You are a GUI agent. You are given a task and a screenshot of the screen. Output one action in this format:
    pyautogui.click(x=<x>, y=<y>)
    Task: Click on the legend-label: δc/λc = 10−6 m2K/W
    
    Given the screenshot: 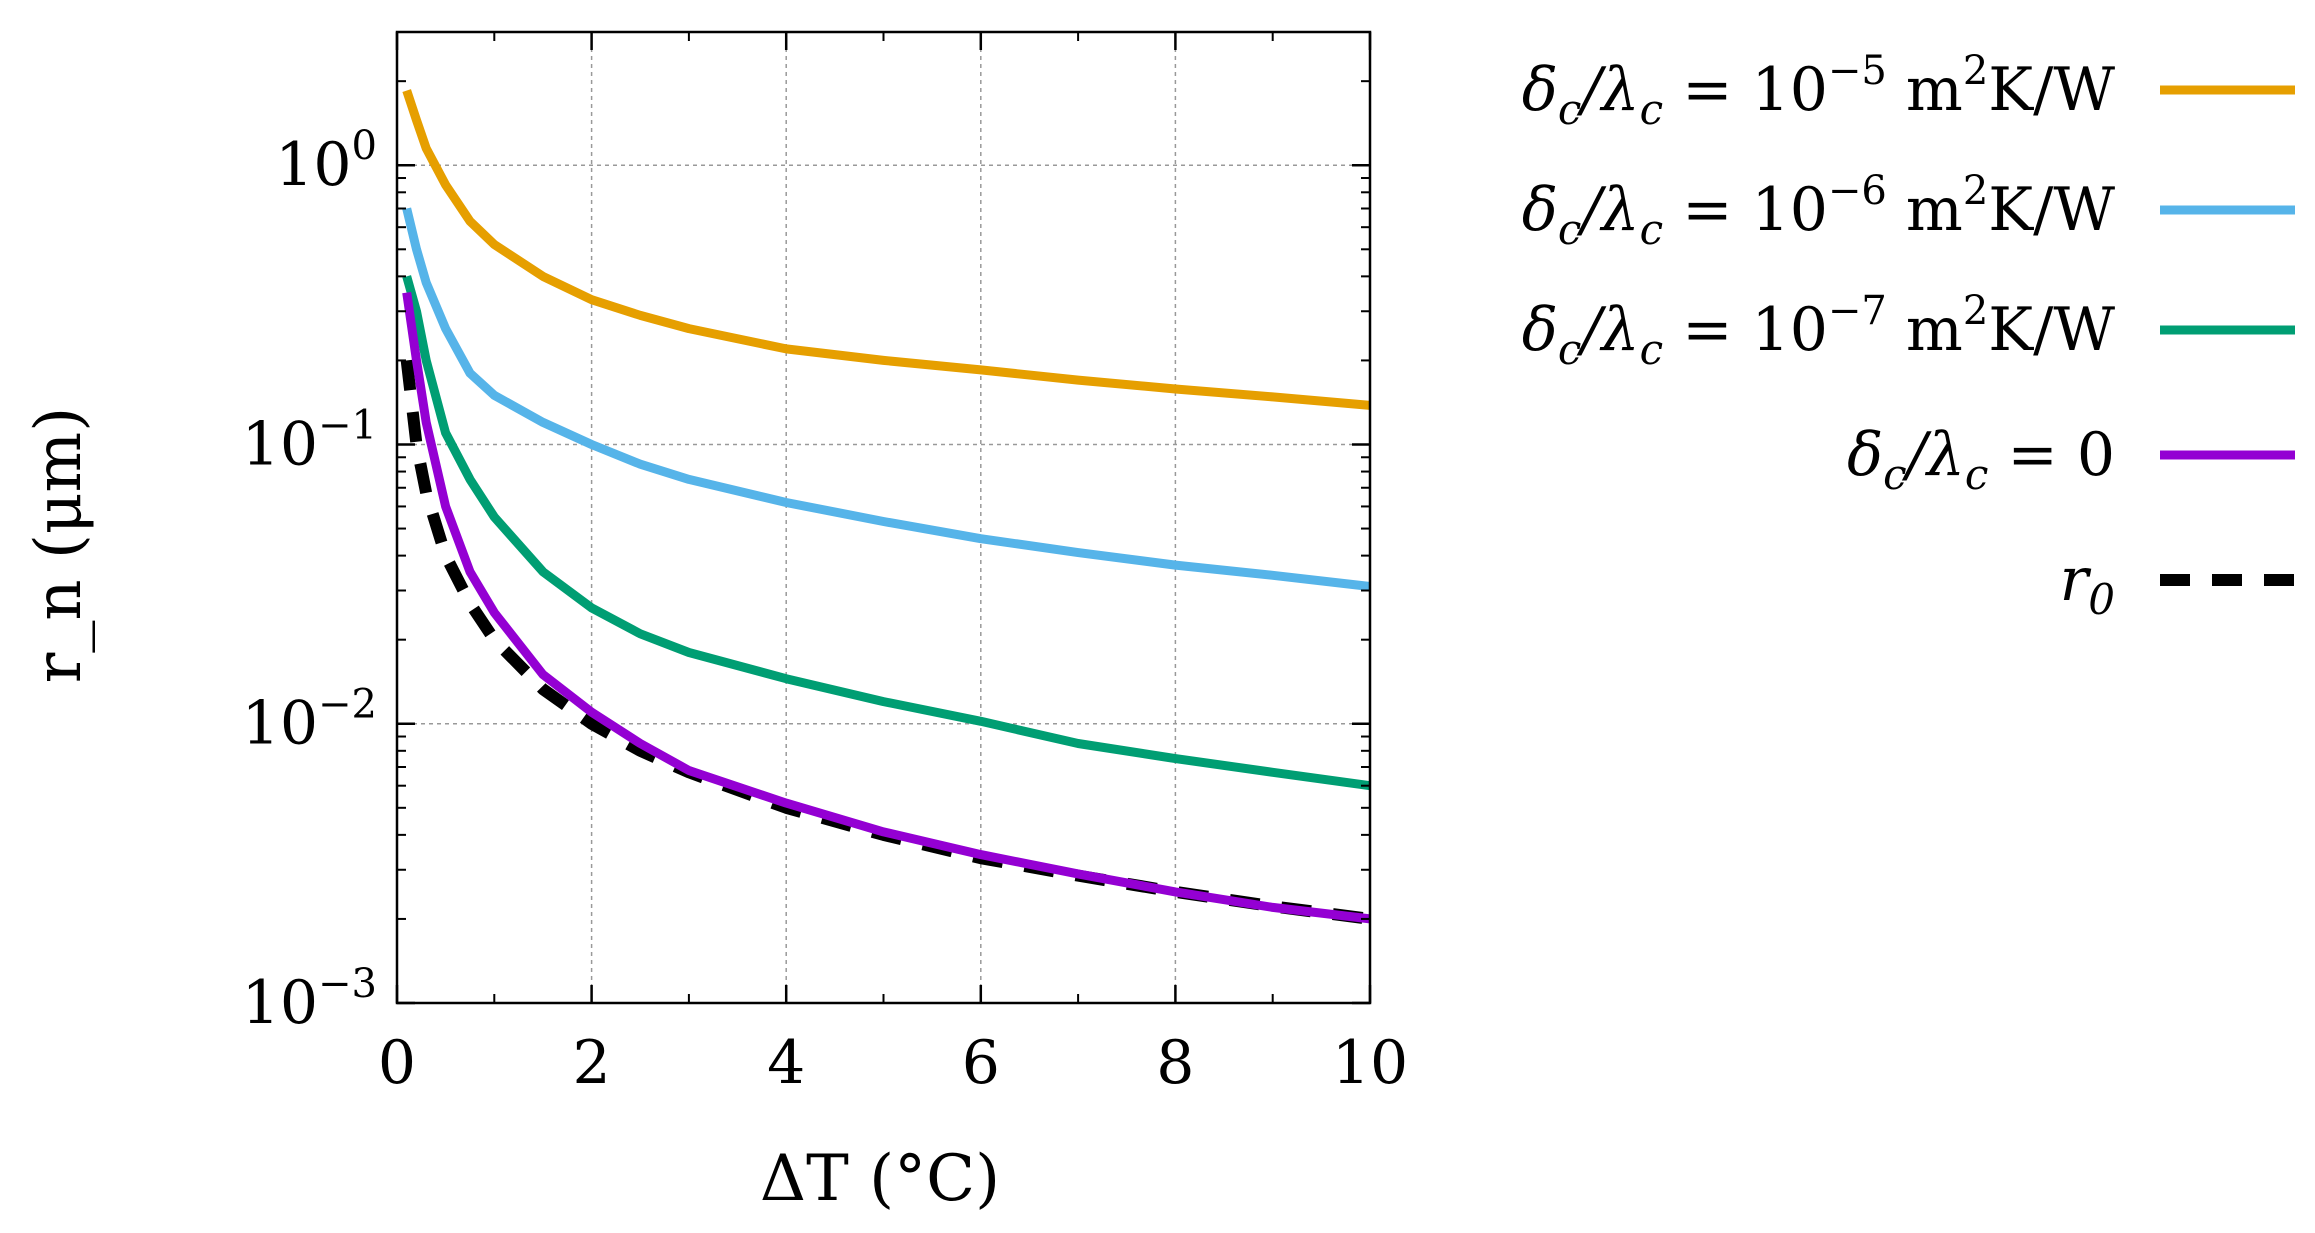 What is the action you would take?
    pyautogui.click(x=1819, y=211)
    